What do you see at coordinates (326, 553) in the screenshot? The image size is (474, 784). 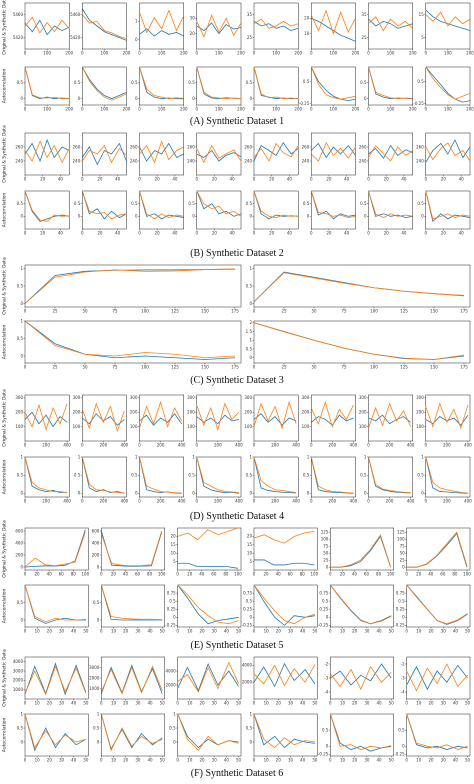 I see `y-tick-label: 50` at bounding box center [326, 553].